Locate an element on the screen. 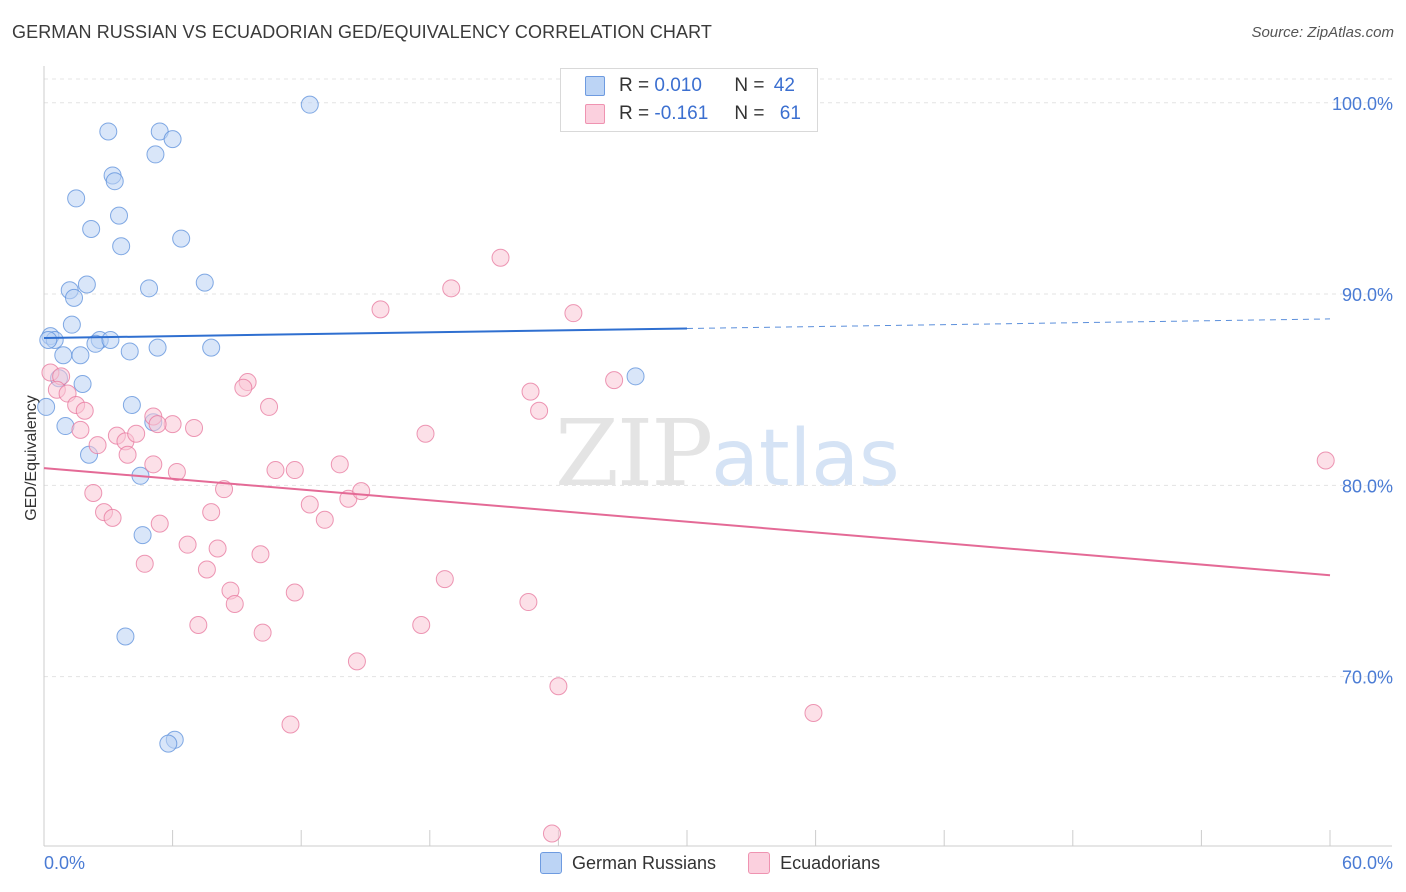 This screenshot has width=1406, height=892. watermark-zip: ZIP is located at coordinates (634, 453).